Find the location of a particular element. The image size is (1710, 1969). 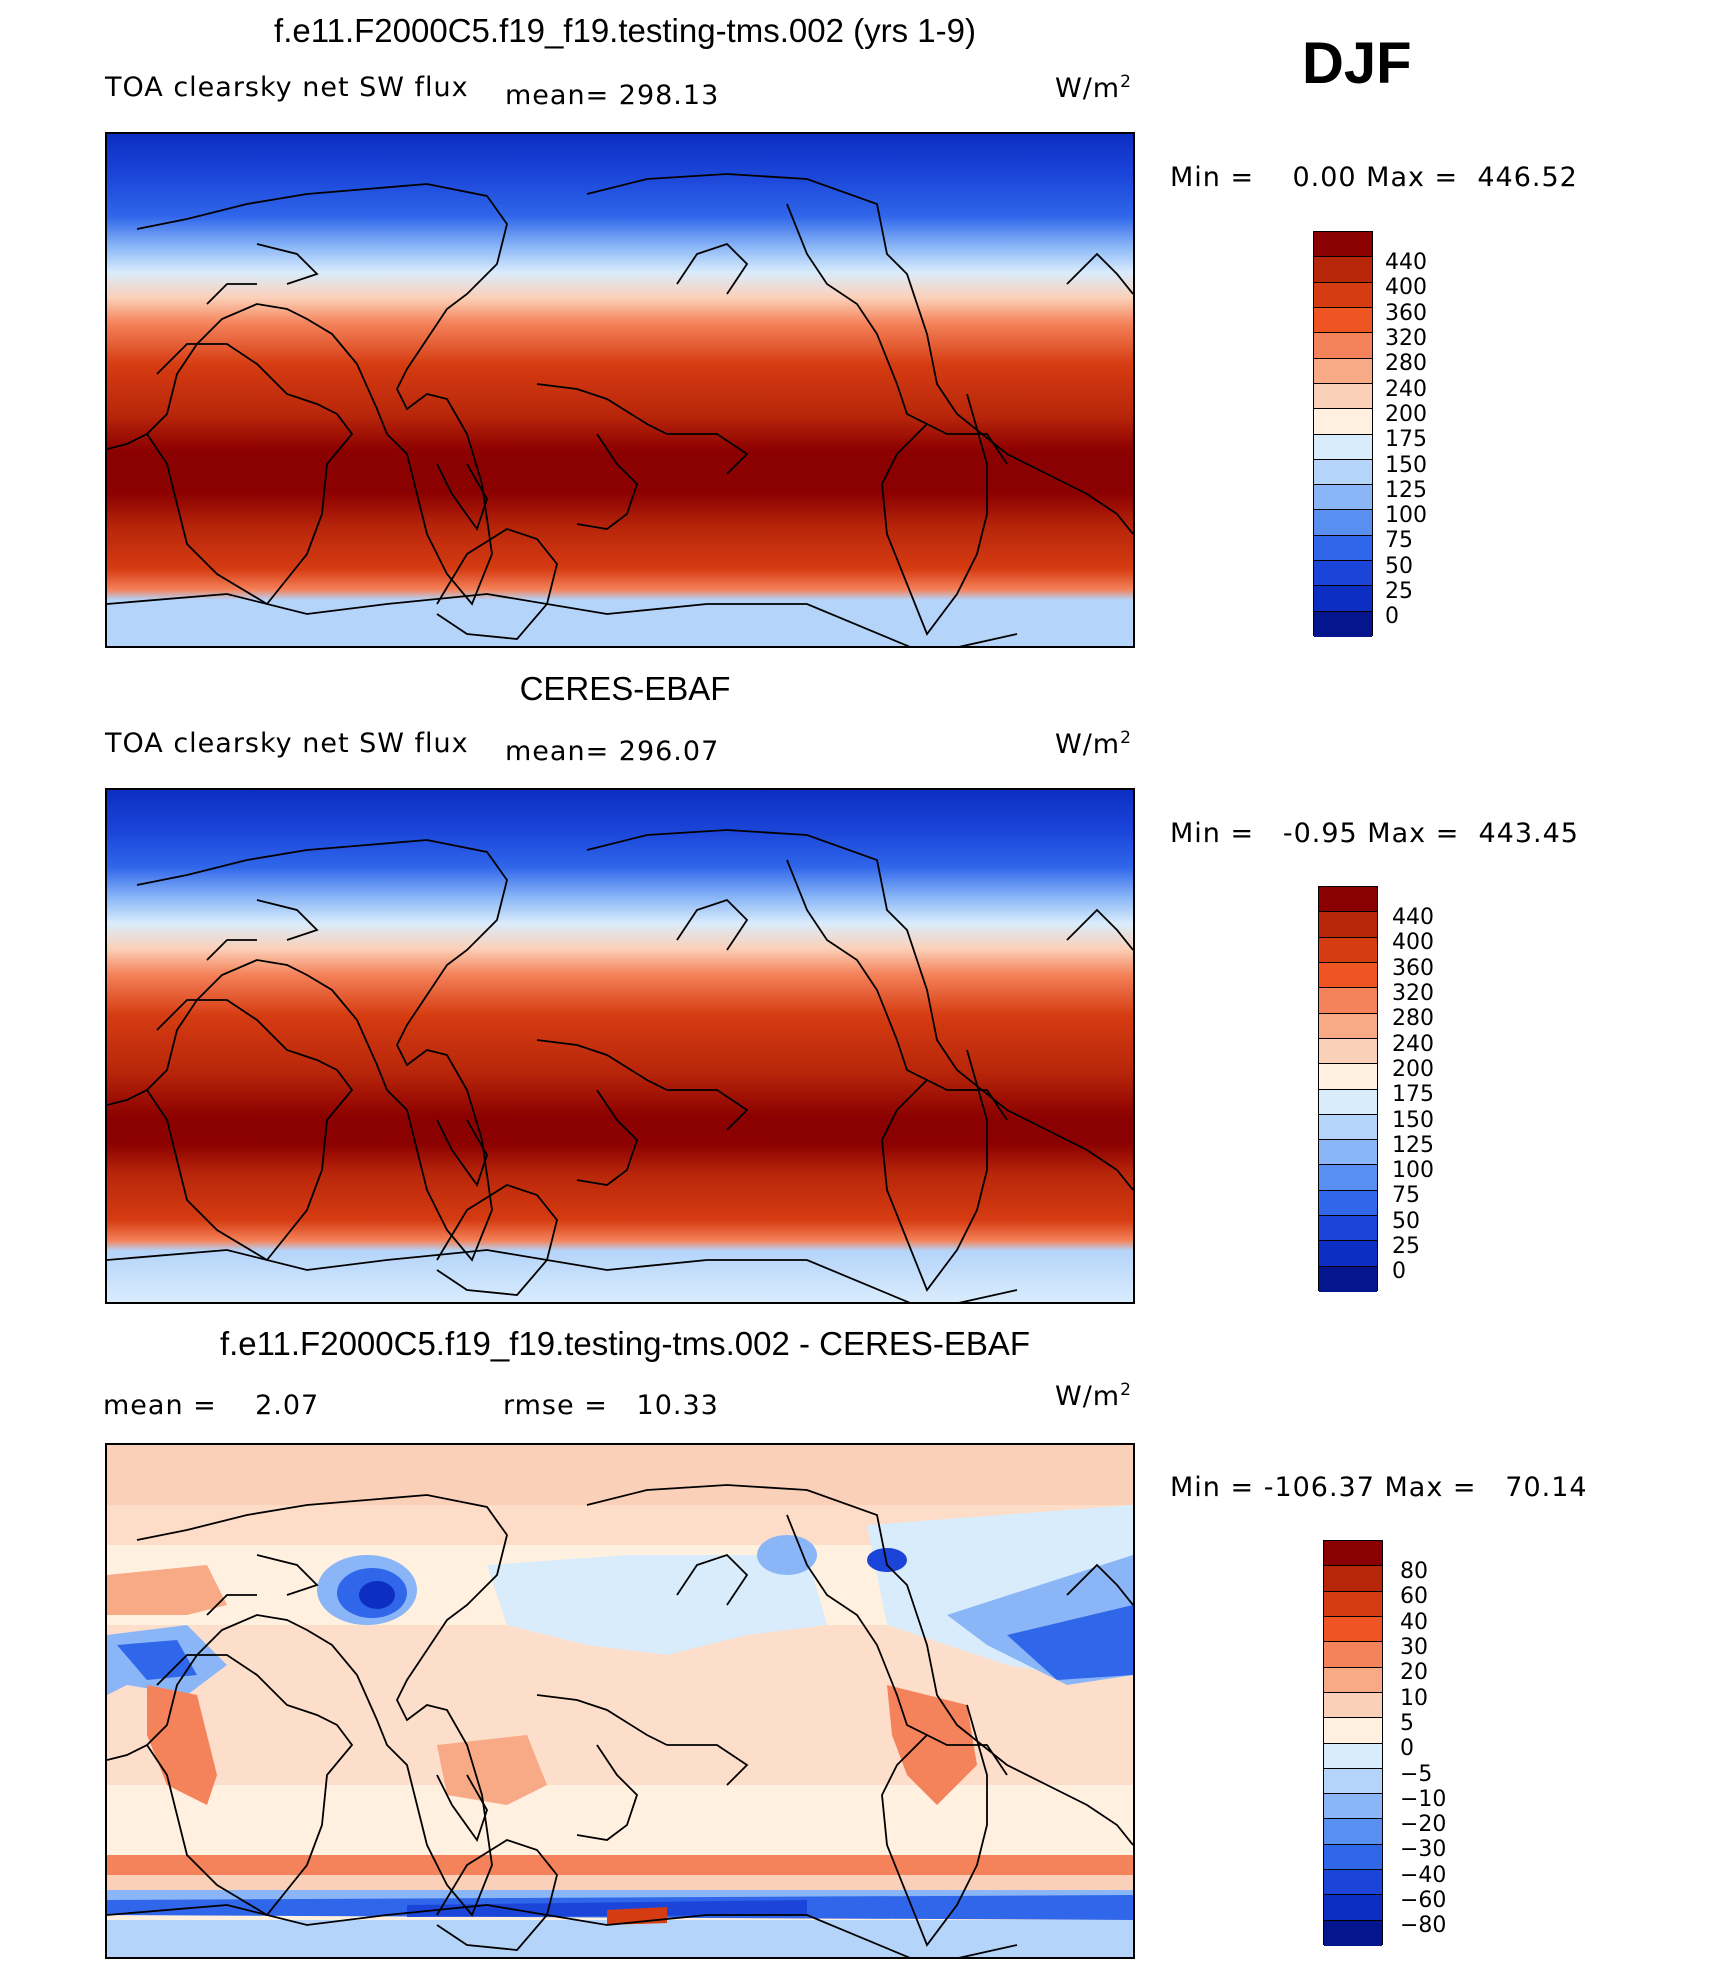

colorbar-obs is located at coordinates (1348, 1089).